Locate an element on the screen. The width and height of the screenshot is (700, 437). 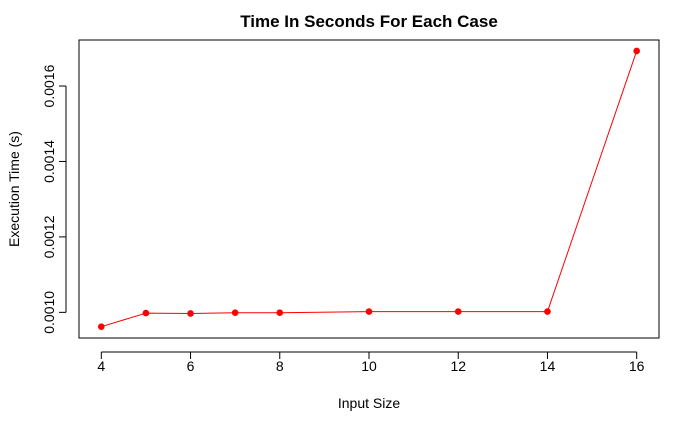
x-axis: 4 6 8 10 12 14 16 is located at coordinates (371, 362).